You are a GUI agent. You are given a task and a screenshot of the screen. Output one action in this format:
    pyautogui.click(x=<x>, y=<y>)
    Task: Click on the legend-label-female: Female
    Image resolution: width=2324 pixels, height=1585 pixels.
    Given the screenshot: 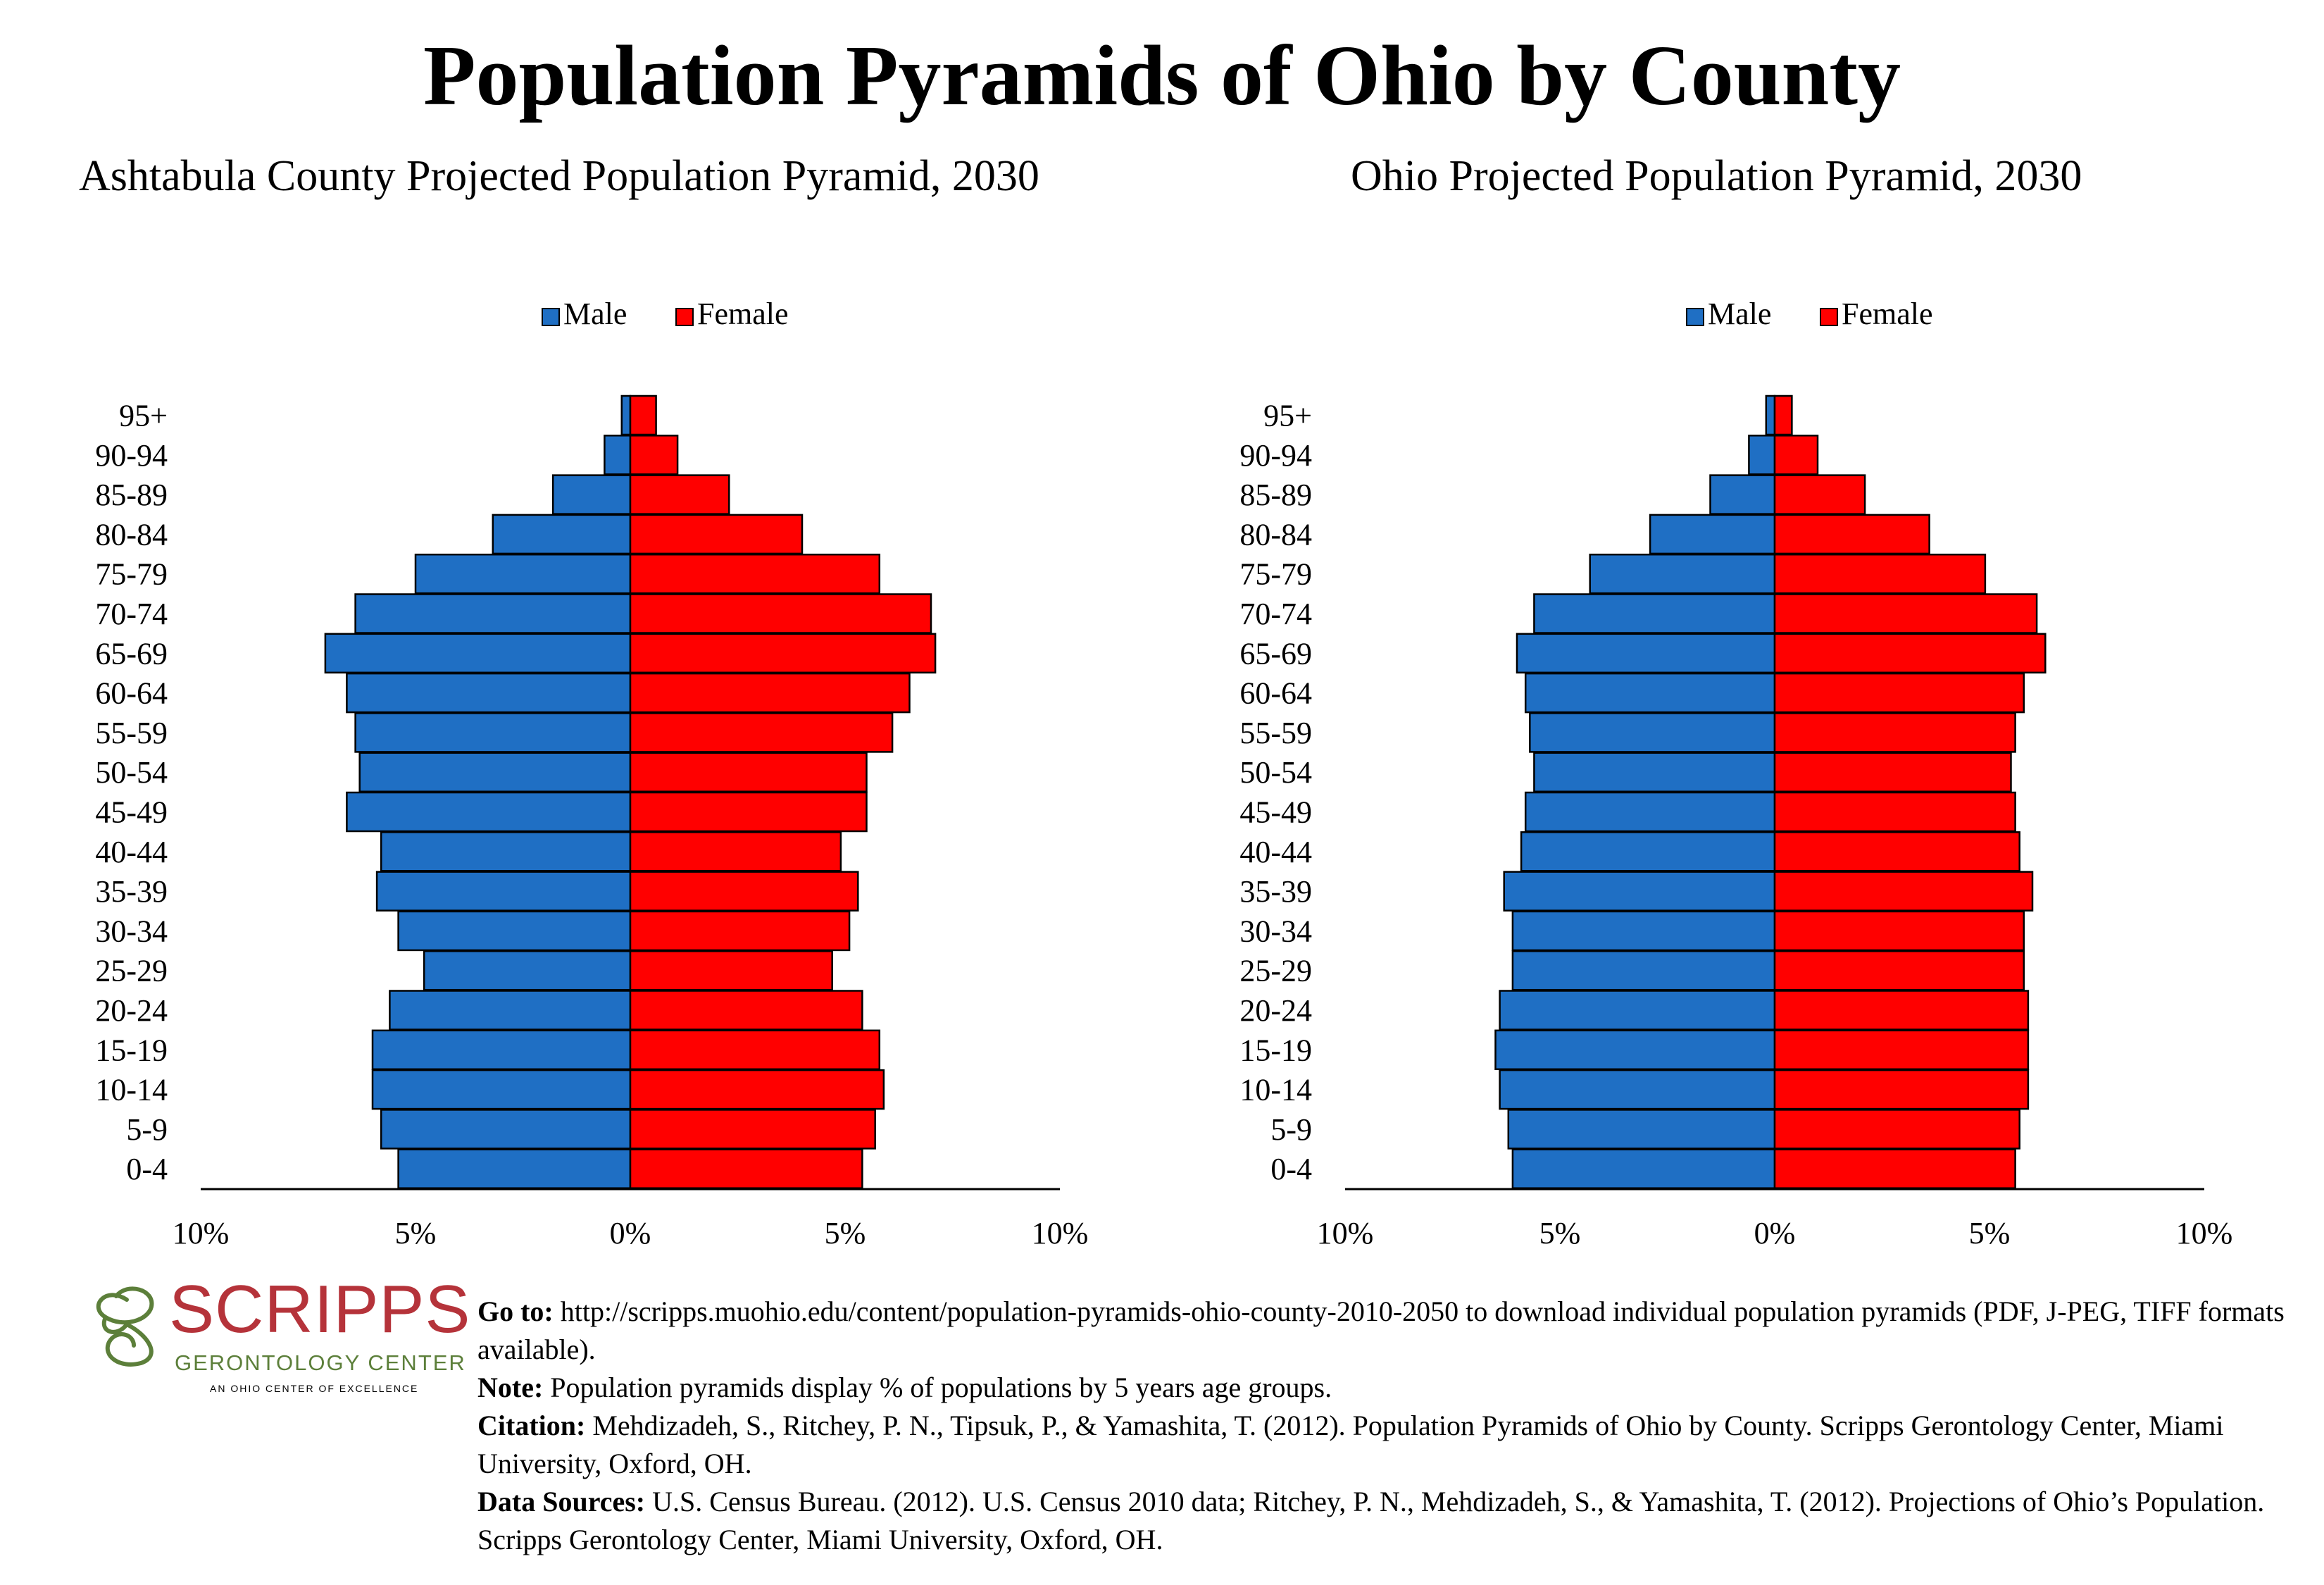 What is the action you would take?
    pyautogui.click(x=743, y=314)
    